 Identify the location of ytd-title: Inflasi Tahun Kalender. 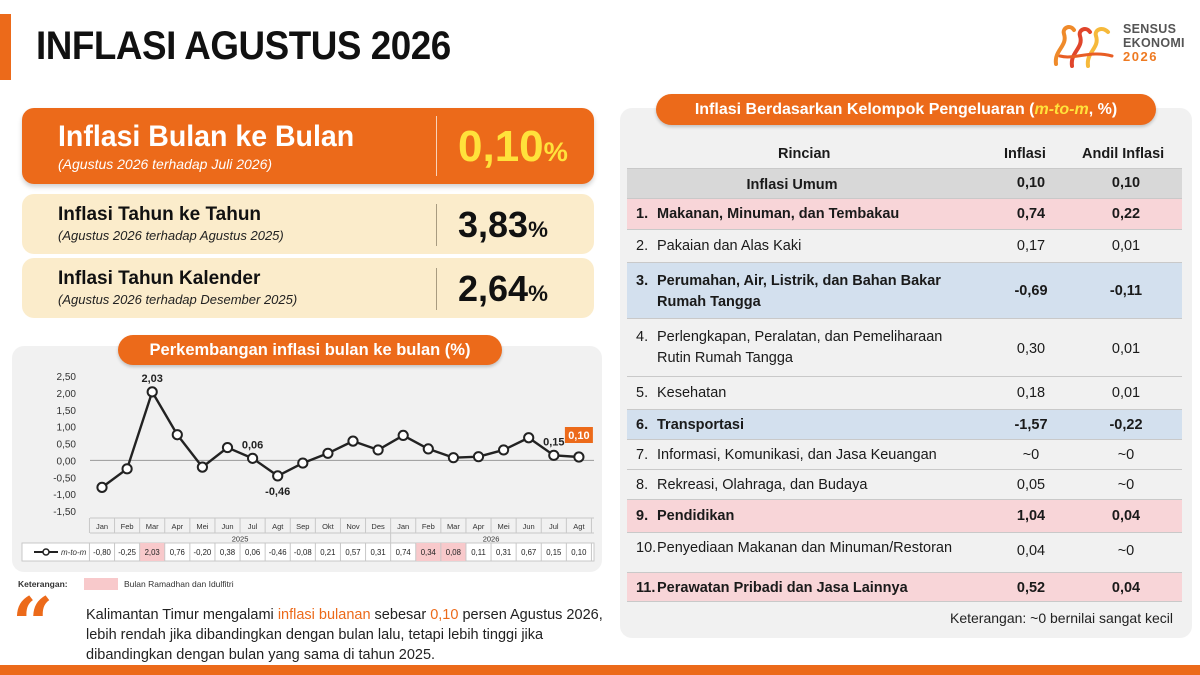
(159, 278).